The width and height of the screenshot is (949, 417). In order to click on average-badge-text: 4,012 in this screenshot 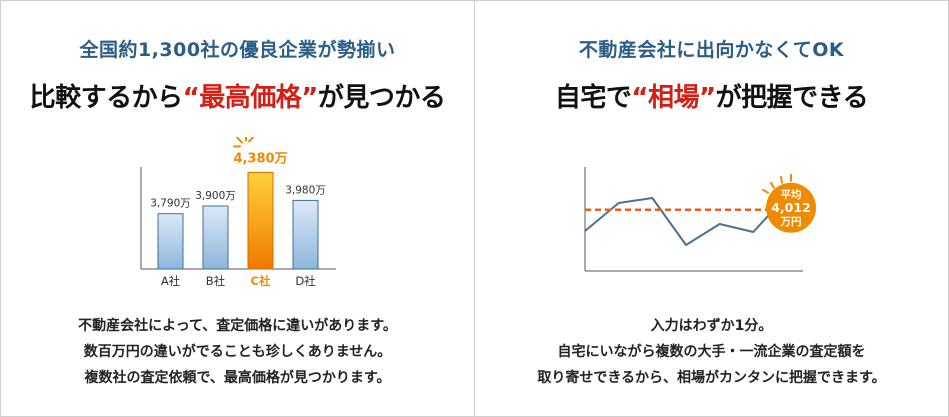, I will do `click(791, 207)`.